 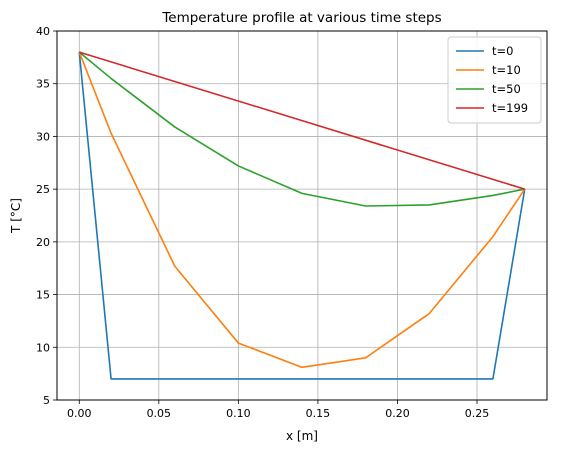 What do you see at coordinates (43, 347) in the screenshot?
I see `y-tick-label: 10` at bounding box center [43, 347].